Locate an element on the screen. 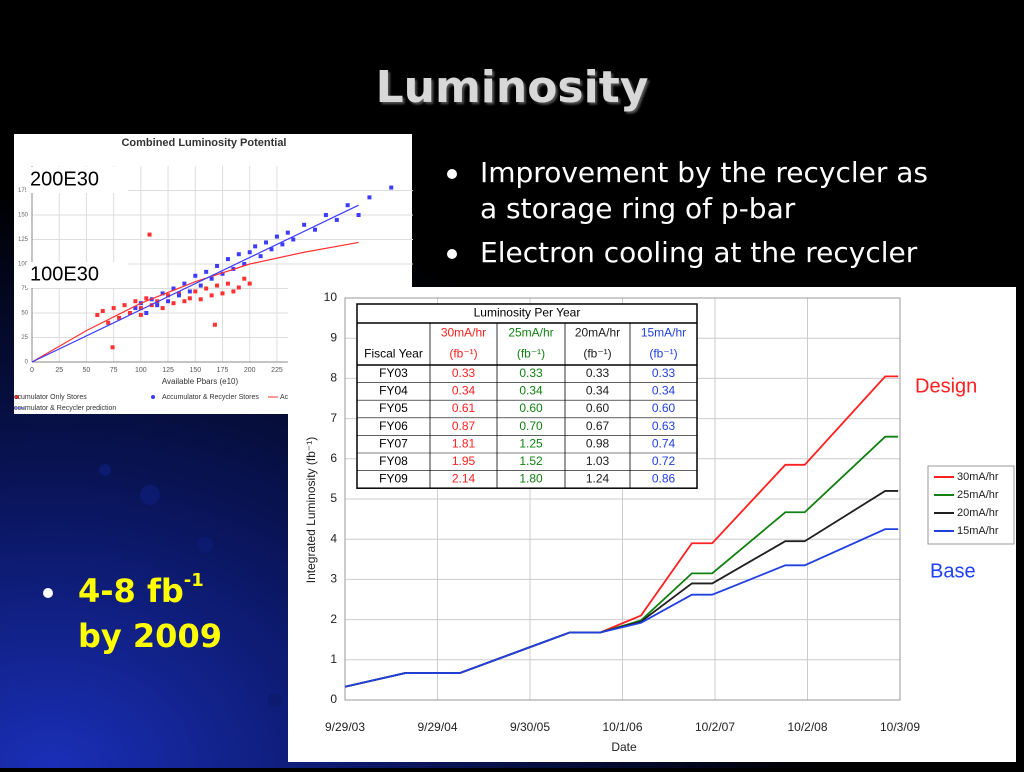 The height and width of the screenshot is (772, 1024). y-tick-label: 75 is located at coordinates (24, 289).